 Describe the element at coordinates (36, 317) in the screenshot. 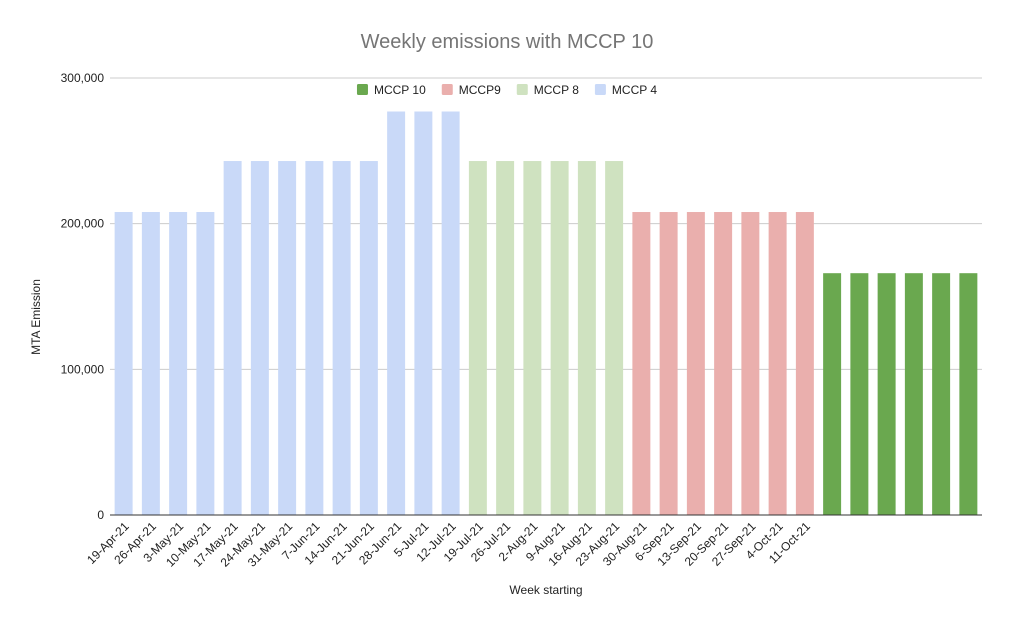

I see `y-axis-label: MTA Emission` at that location.